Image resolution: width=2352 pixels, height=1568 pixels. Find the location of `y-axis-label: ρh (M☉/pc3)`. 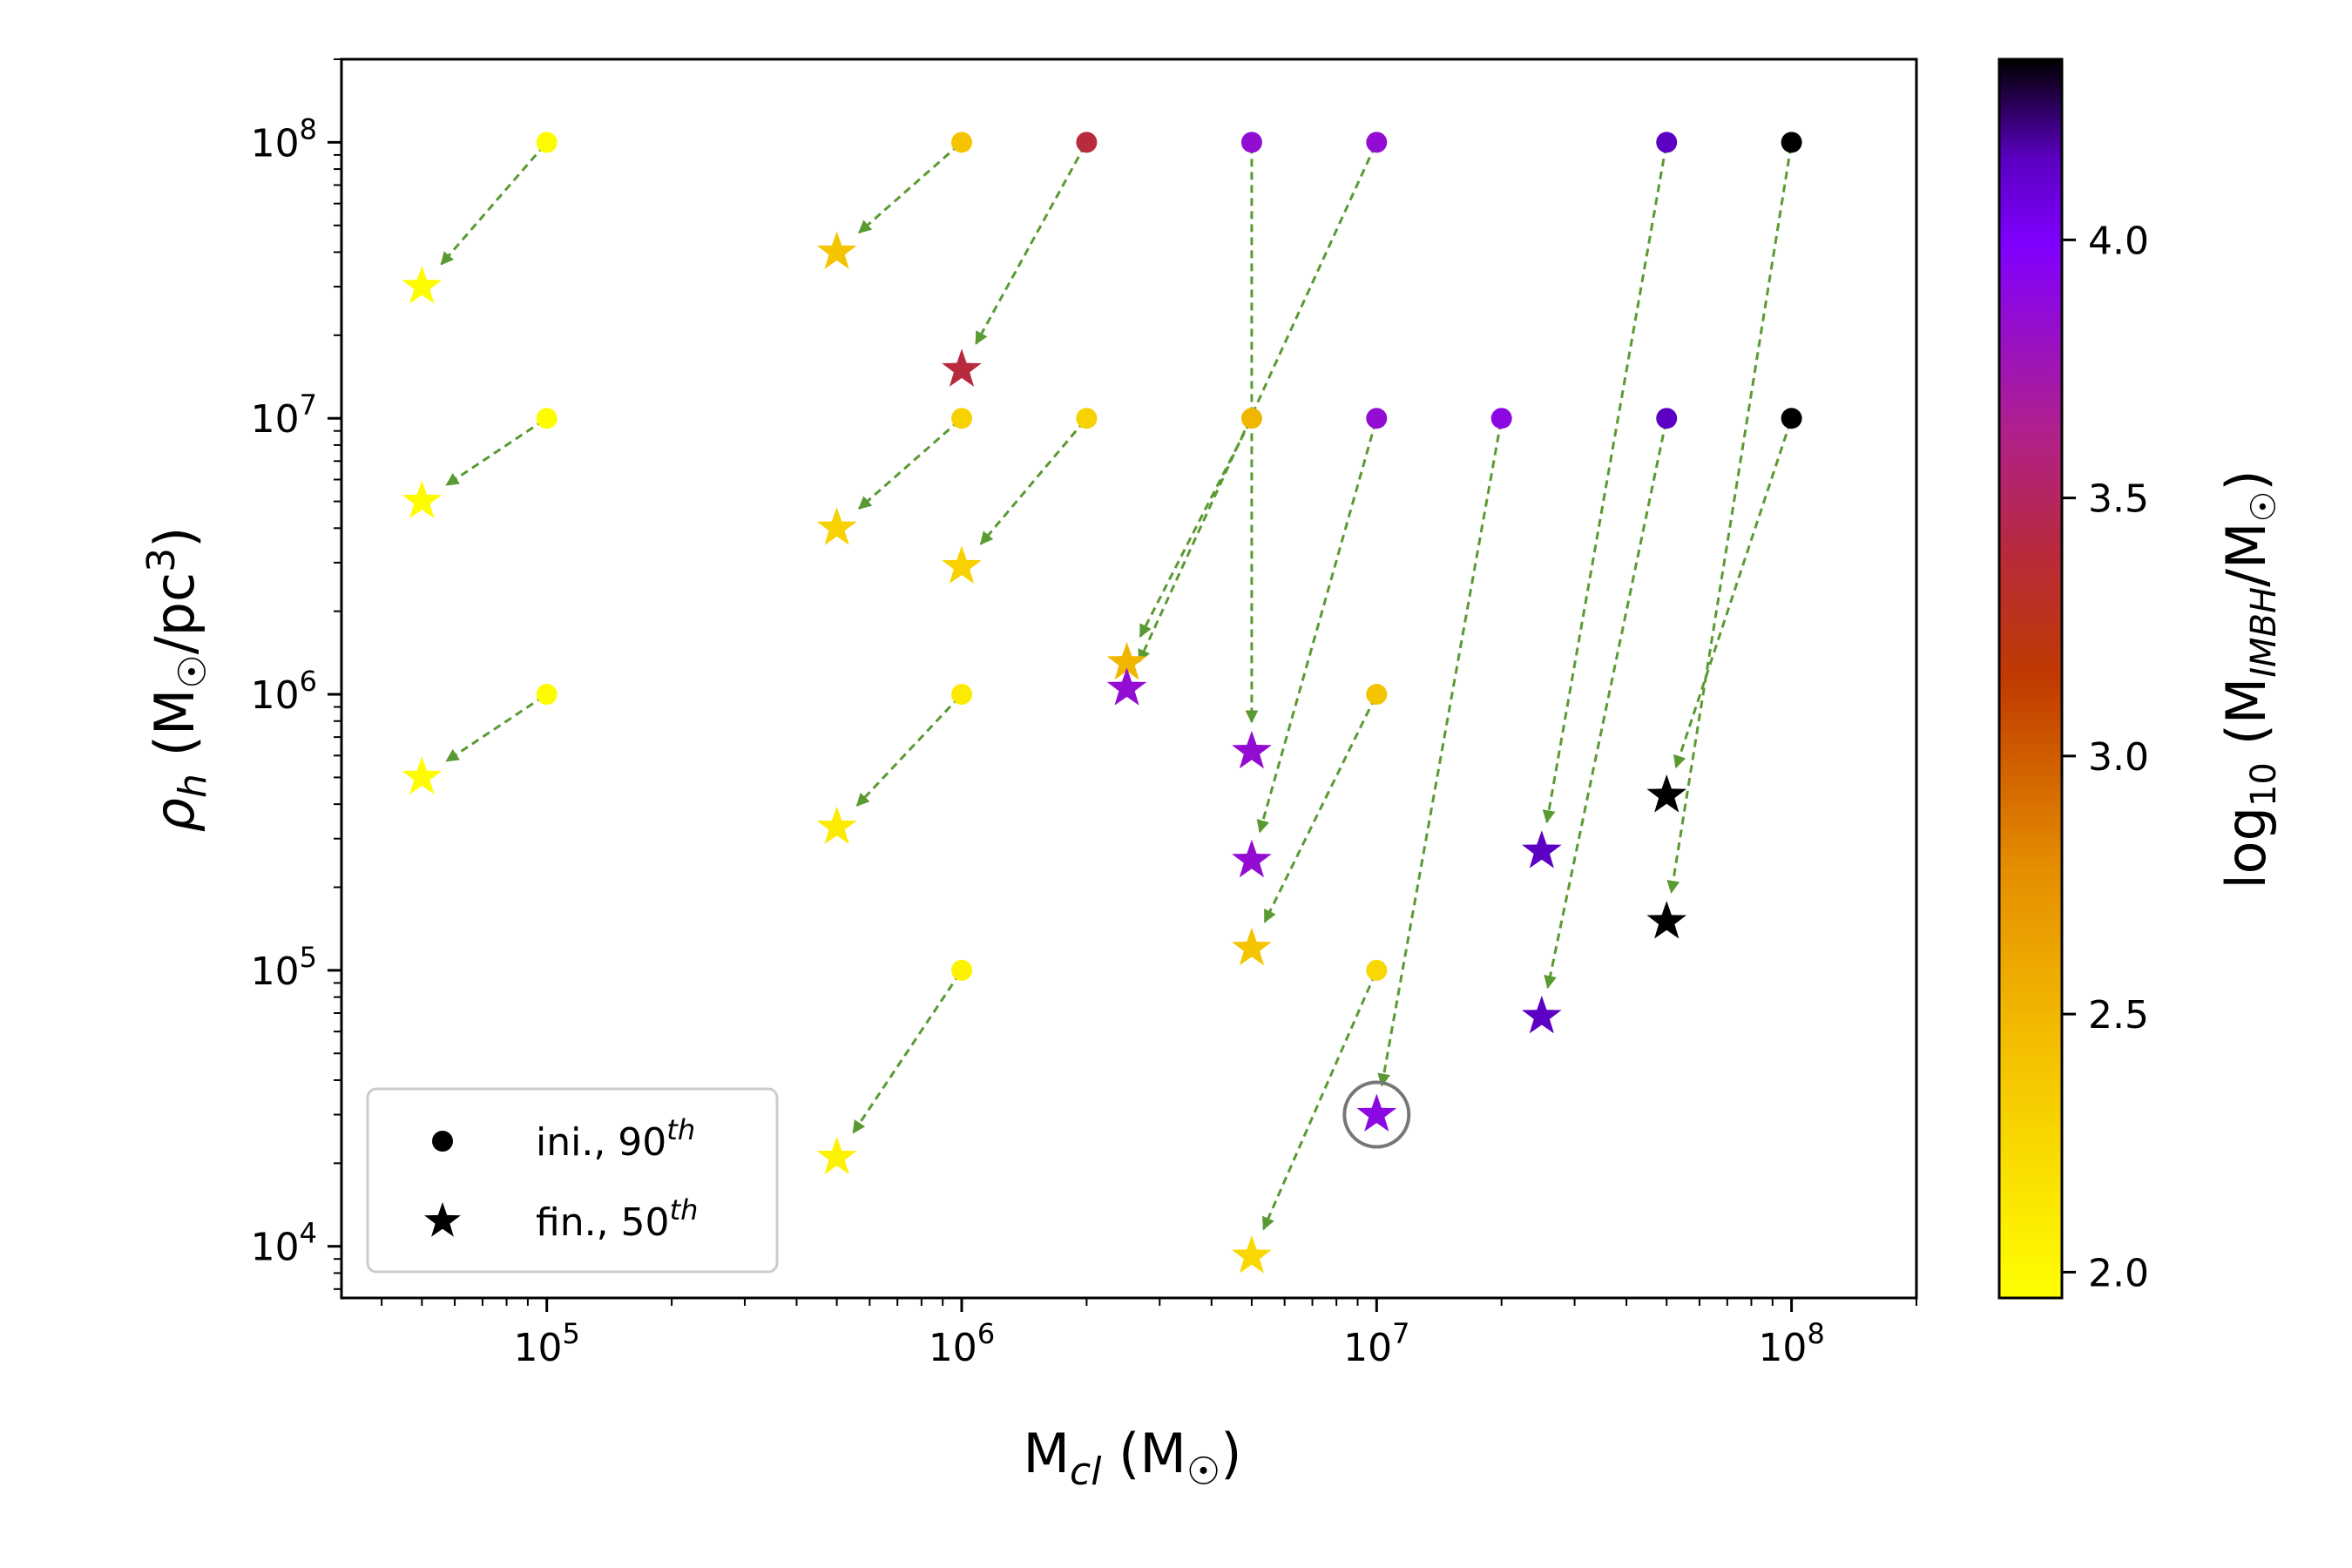

y-axis-label: ρh (M☉/pc3) is located at coordinates (177, 680).